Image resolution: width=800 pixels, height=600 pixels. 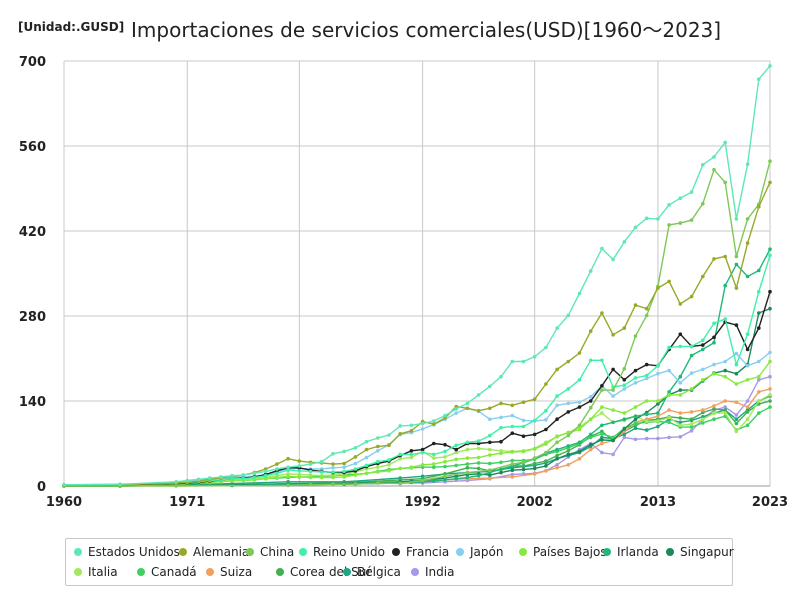 What do you see at coordinates (479, 552) in the screenshot?
I see `legend-item: Japón` at bounding box center [479, 552].